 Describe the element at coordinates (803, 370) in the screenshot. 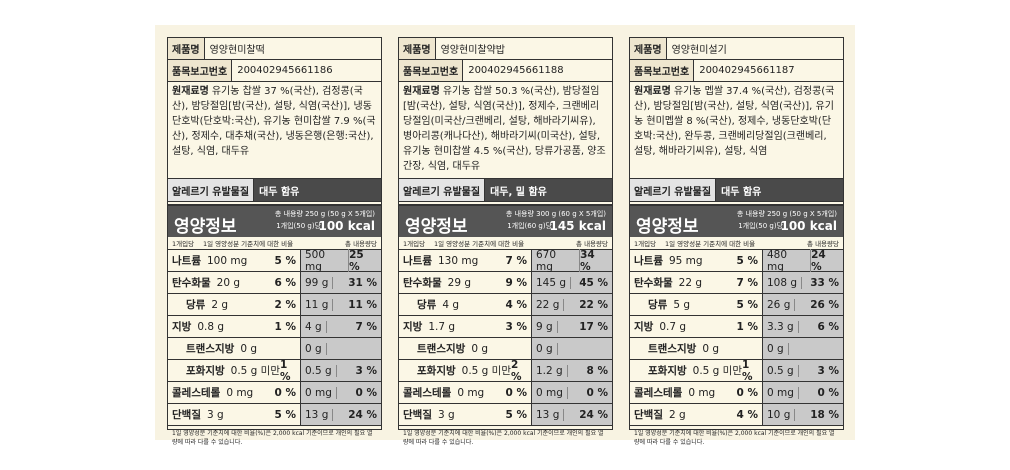

I see `per-total: 0.5 g 3 %` at that location.